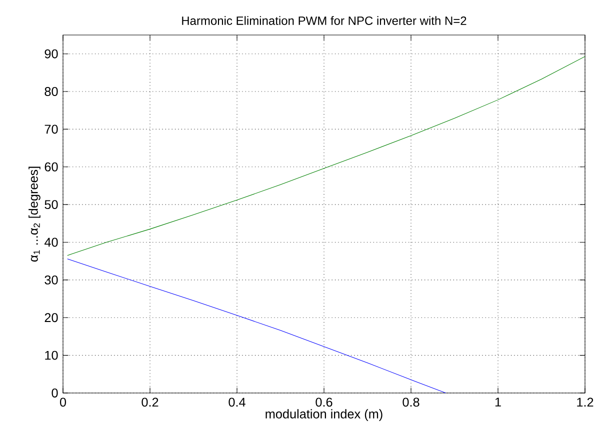 This screenshot has height=434, width=596. I want to click on x-tick-label: 0.6, so click(324, 402).